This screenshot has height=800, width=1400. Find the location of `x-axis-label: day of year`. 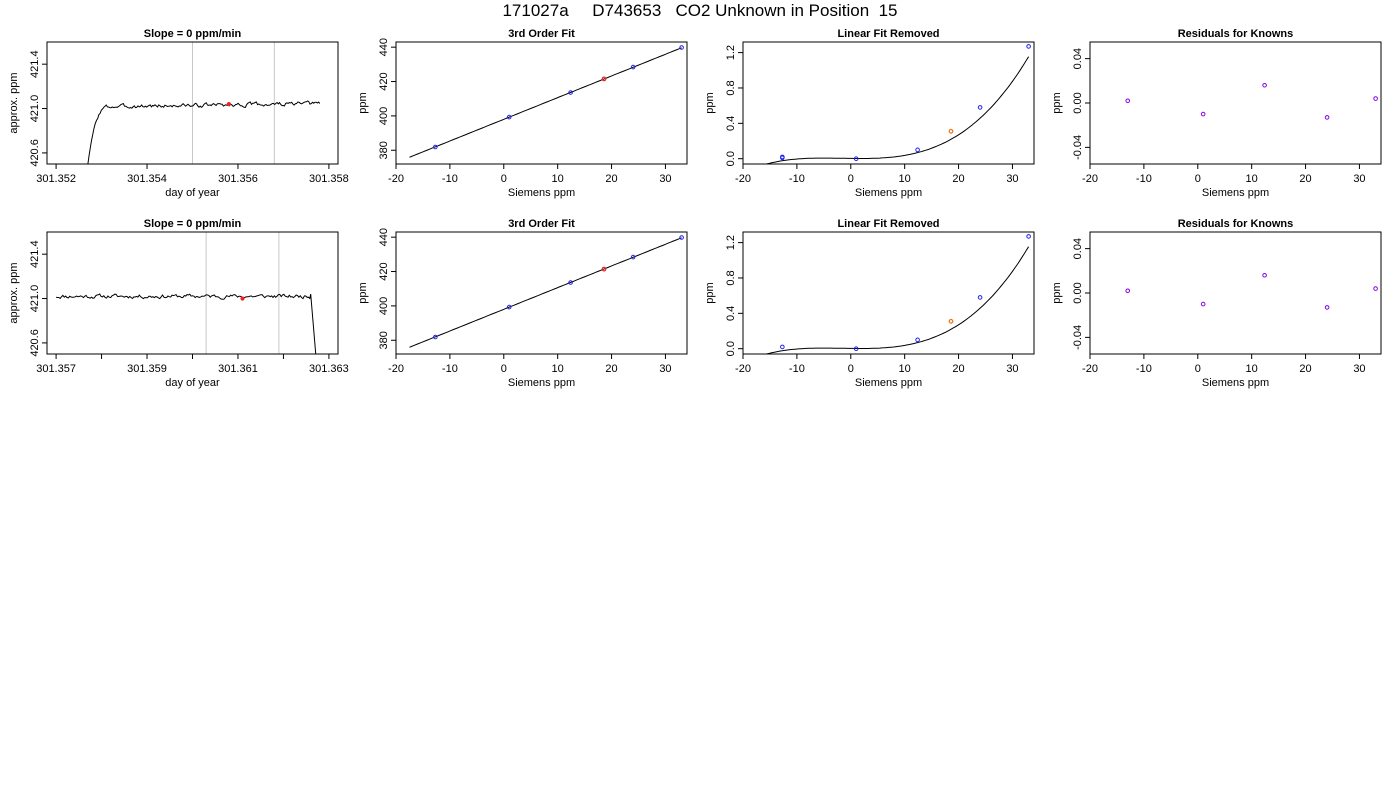

x-axis-label: day of year is located at coordinates (192, 383).